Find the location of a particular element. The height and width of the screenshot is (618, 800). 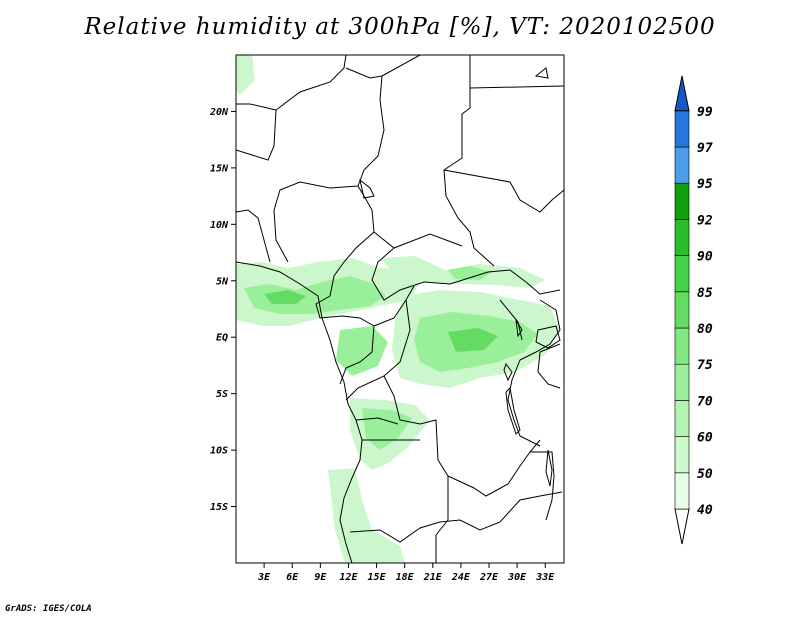

colorbar-label: 75 is located at coordinates (705, 365).